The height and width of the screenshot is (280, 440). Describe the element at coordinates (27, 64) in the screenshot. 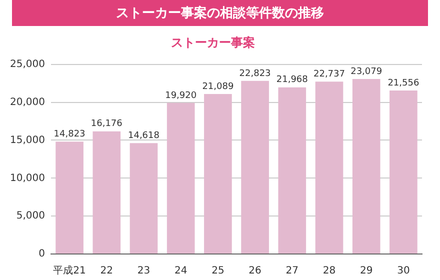

I see `y-tick-label: 25,000` at that location.